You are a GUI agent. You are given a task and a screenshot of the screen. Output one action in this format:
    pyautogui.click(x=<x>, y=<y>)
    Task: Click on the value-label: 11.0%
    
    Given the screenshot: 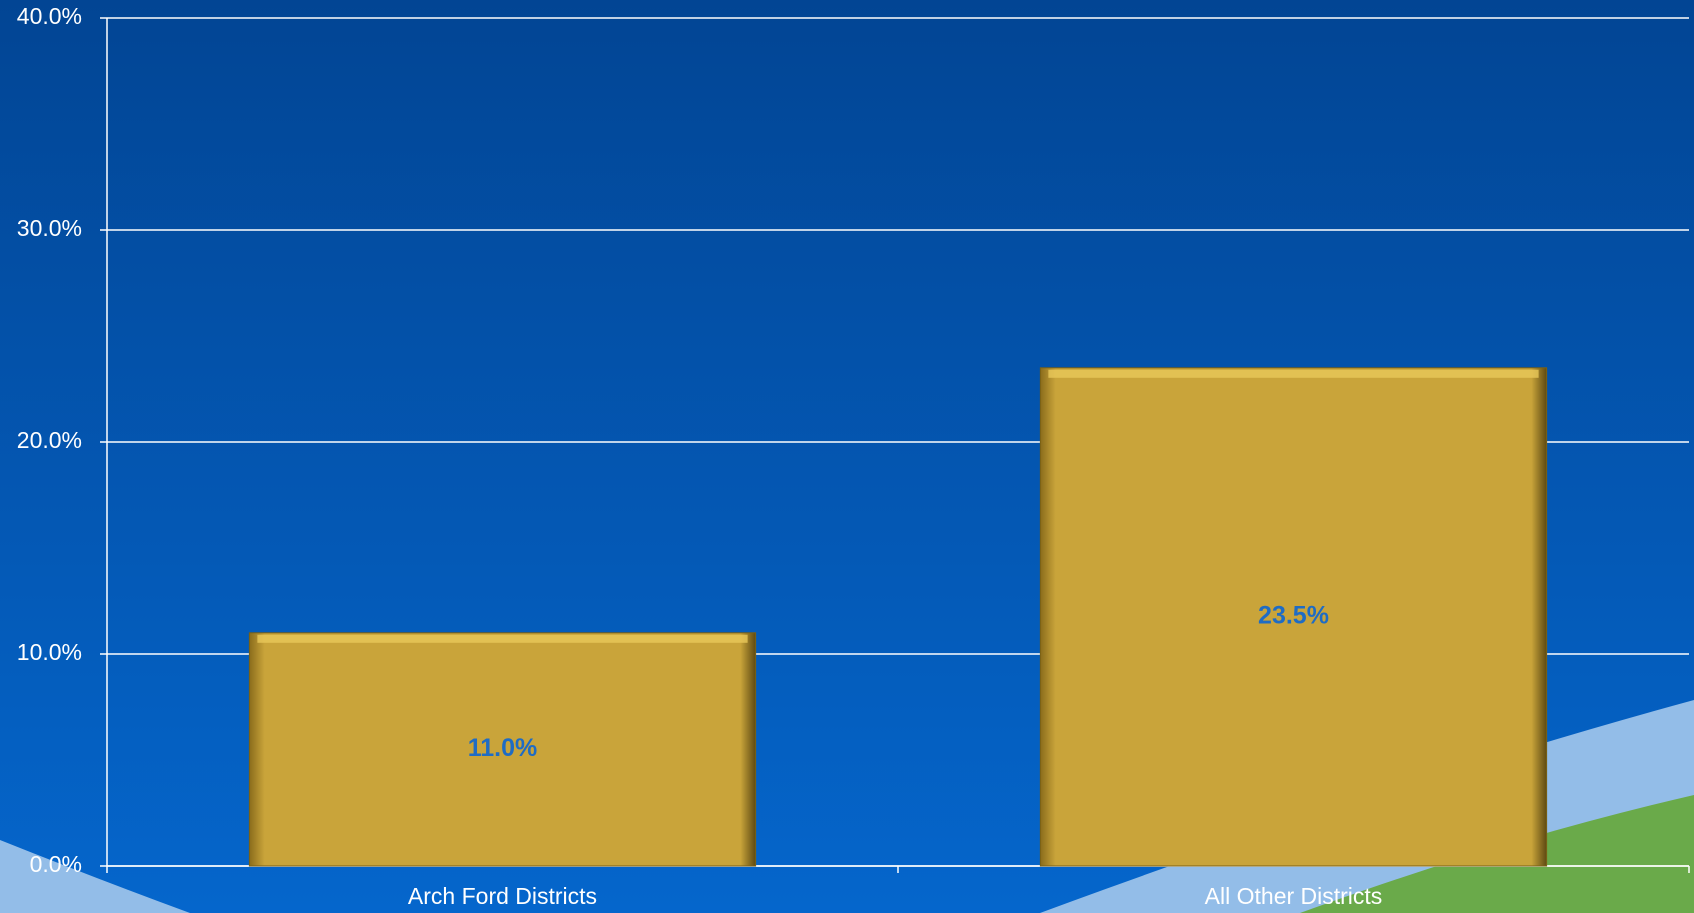 What is the action you would take?
    pyautogui.click(x=503, y=748)
    